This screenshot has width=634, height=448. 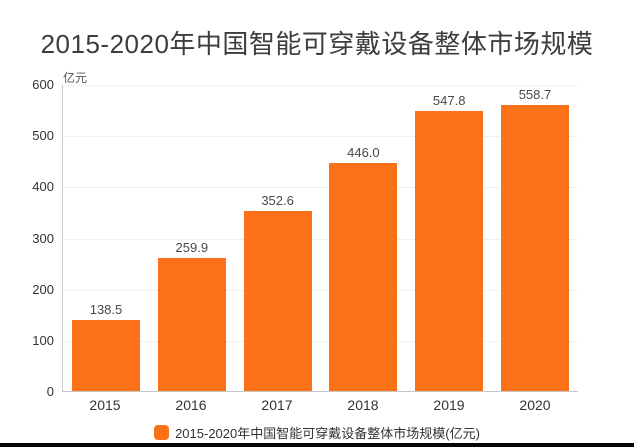 I want to click on bar-value-label-2020: 558.7, so click(x=535, y=95).